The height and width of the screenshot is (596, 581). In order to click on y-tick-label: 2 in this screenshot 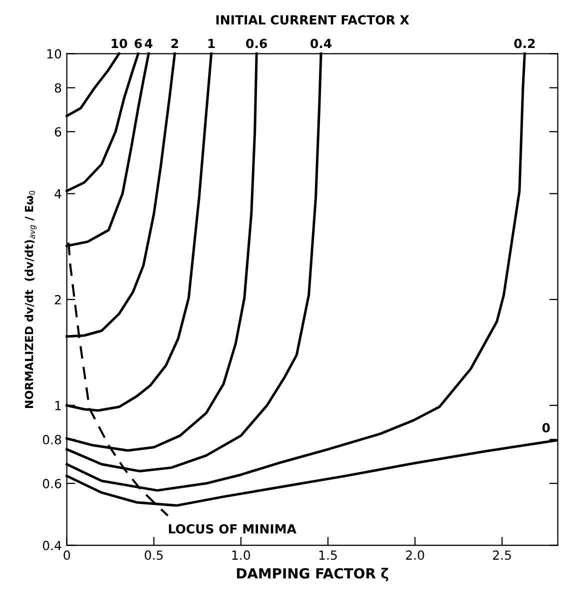, I will do `click(57, 299)`.